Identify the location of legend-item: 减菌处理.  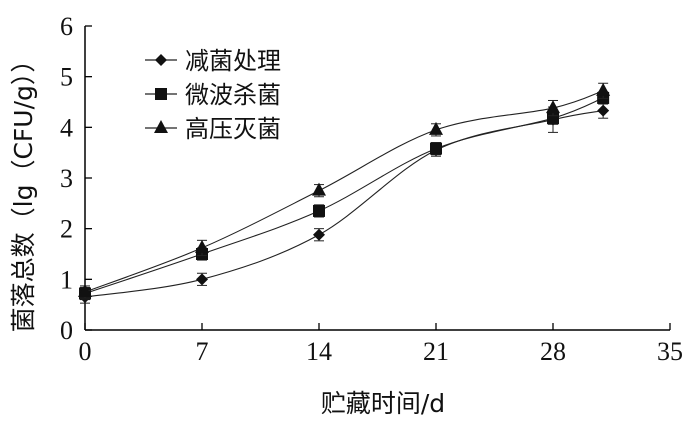
(213, 61).